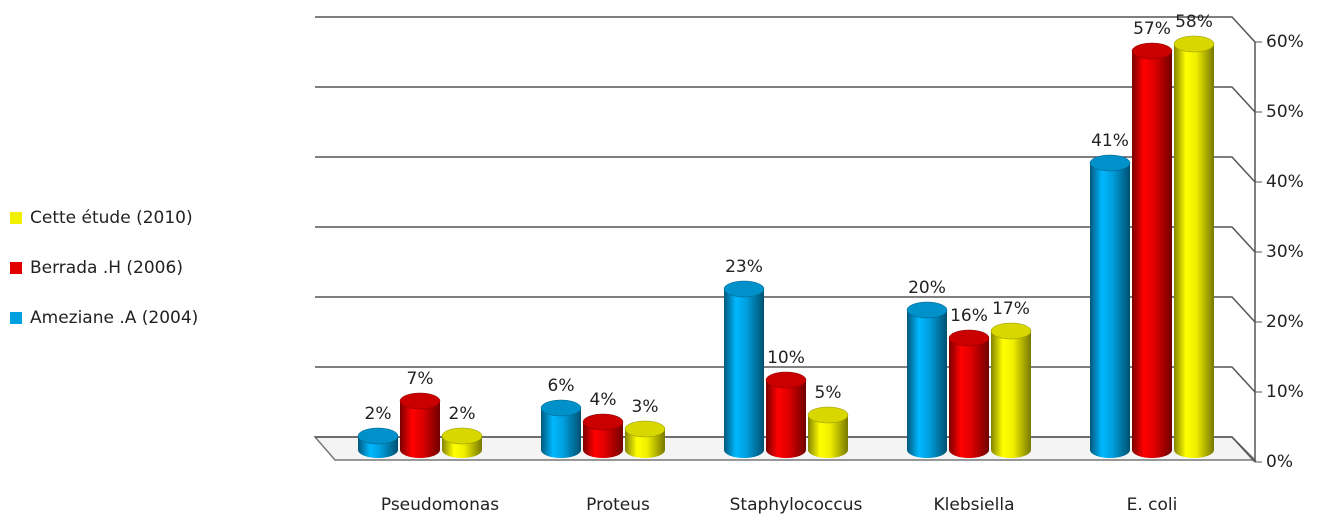 The image size is (1336, 520). Describe the element at coordinates (440, 505) in the screenshot. I see `x-tick-label: Pseudomonas` at that location.